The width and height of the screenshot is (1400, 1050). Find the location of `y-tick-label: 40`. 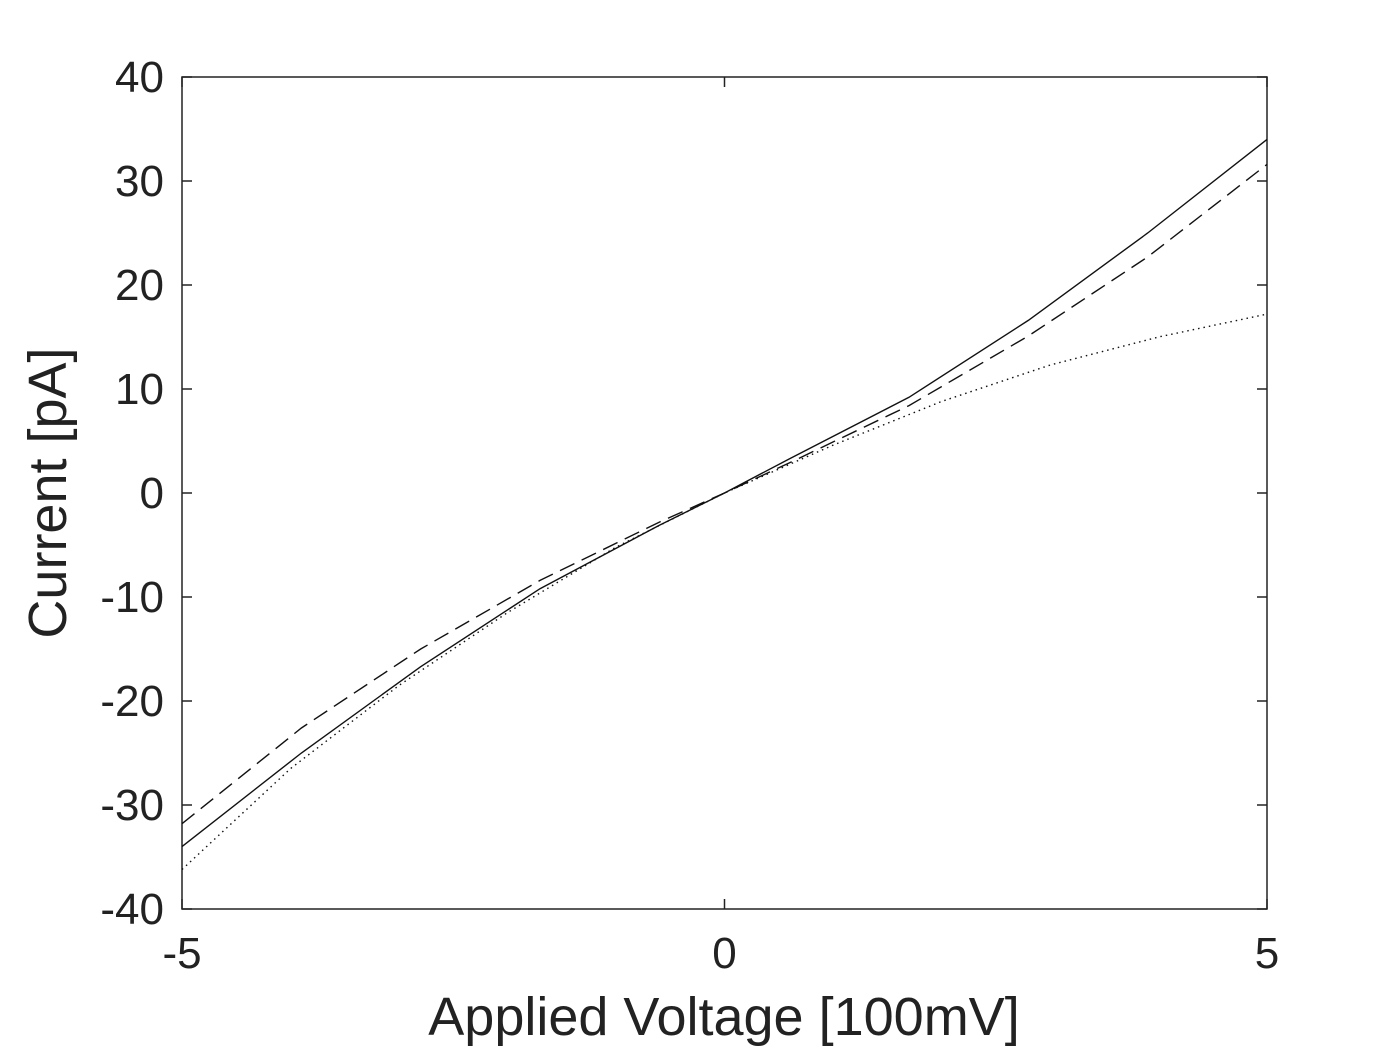

y-tick-label: 40 is located at coordinates (139, 77).